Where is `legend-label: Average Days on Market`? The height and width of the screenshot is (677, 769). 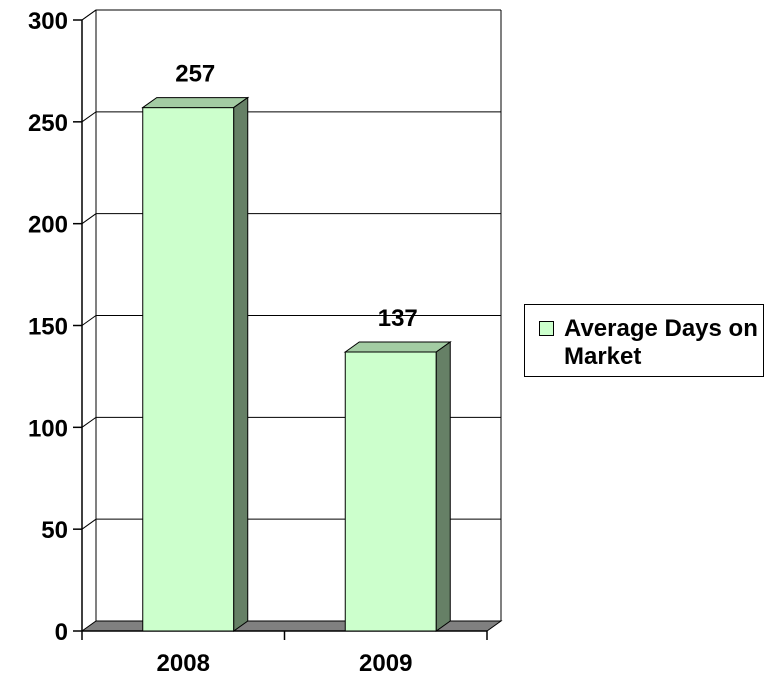
legend-label: Average Days on Market is located at coordinates (661, 342).